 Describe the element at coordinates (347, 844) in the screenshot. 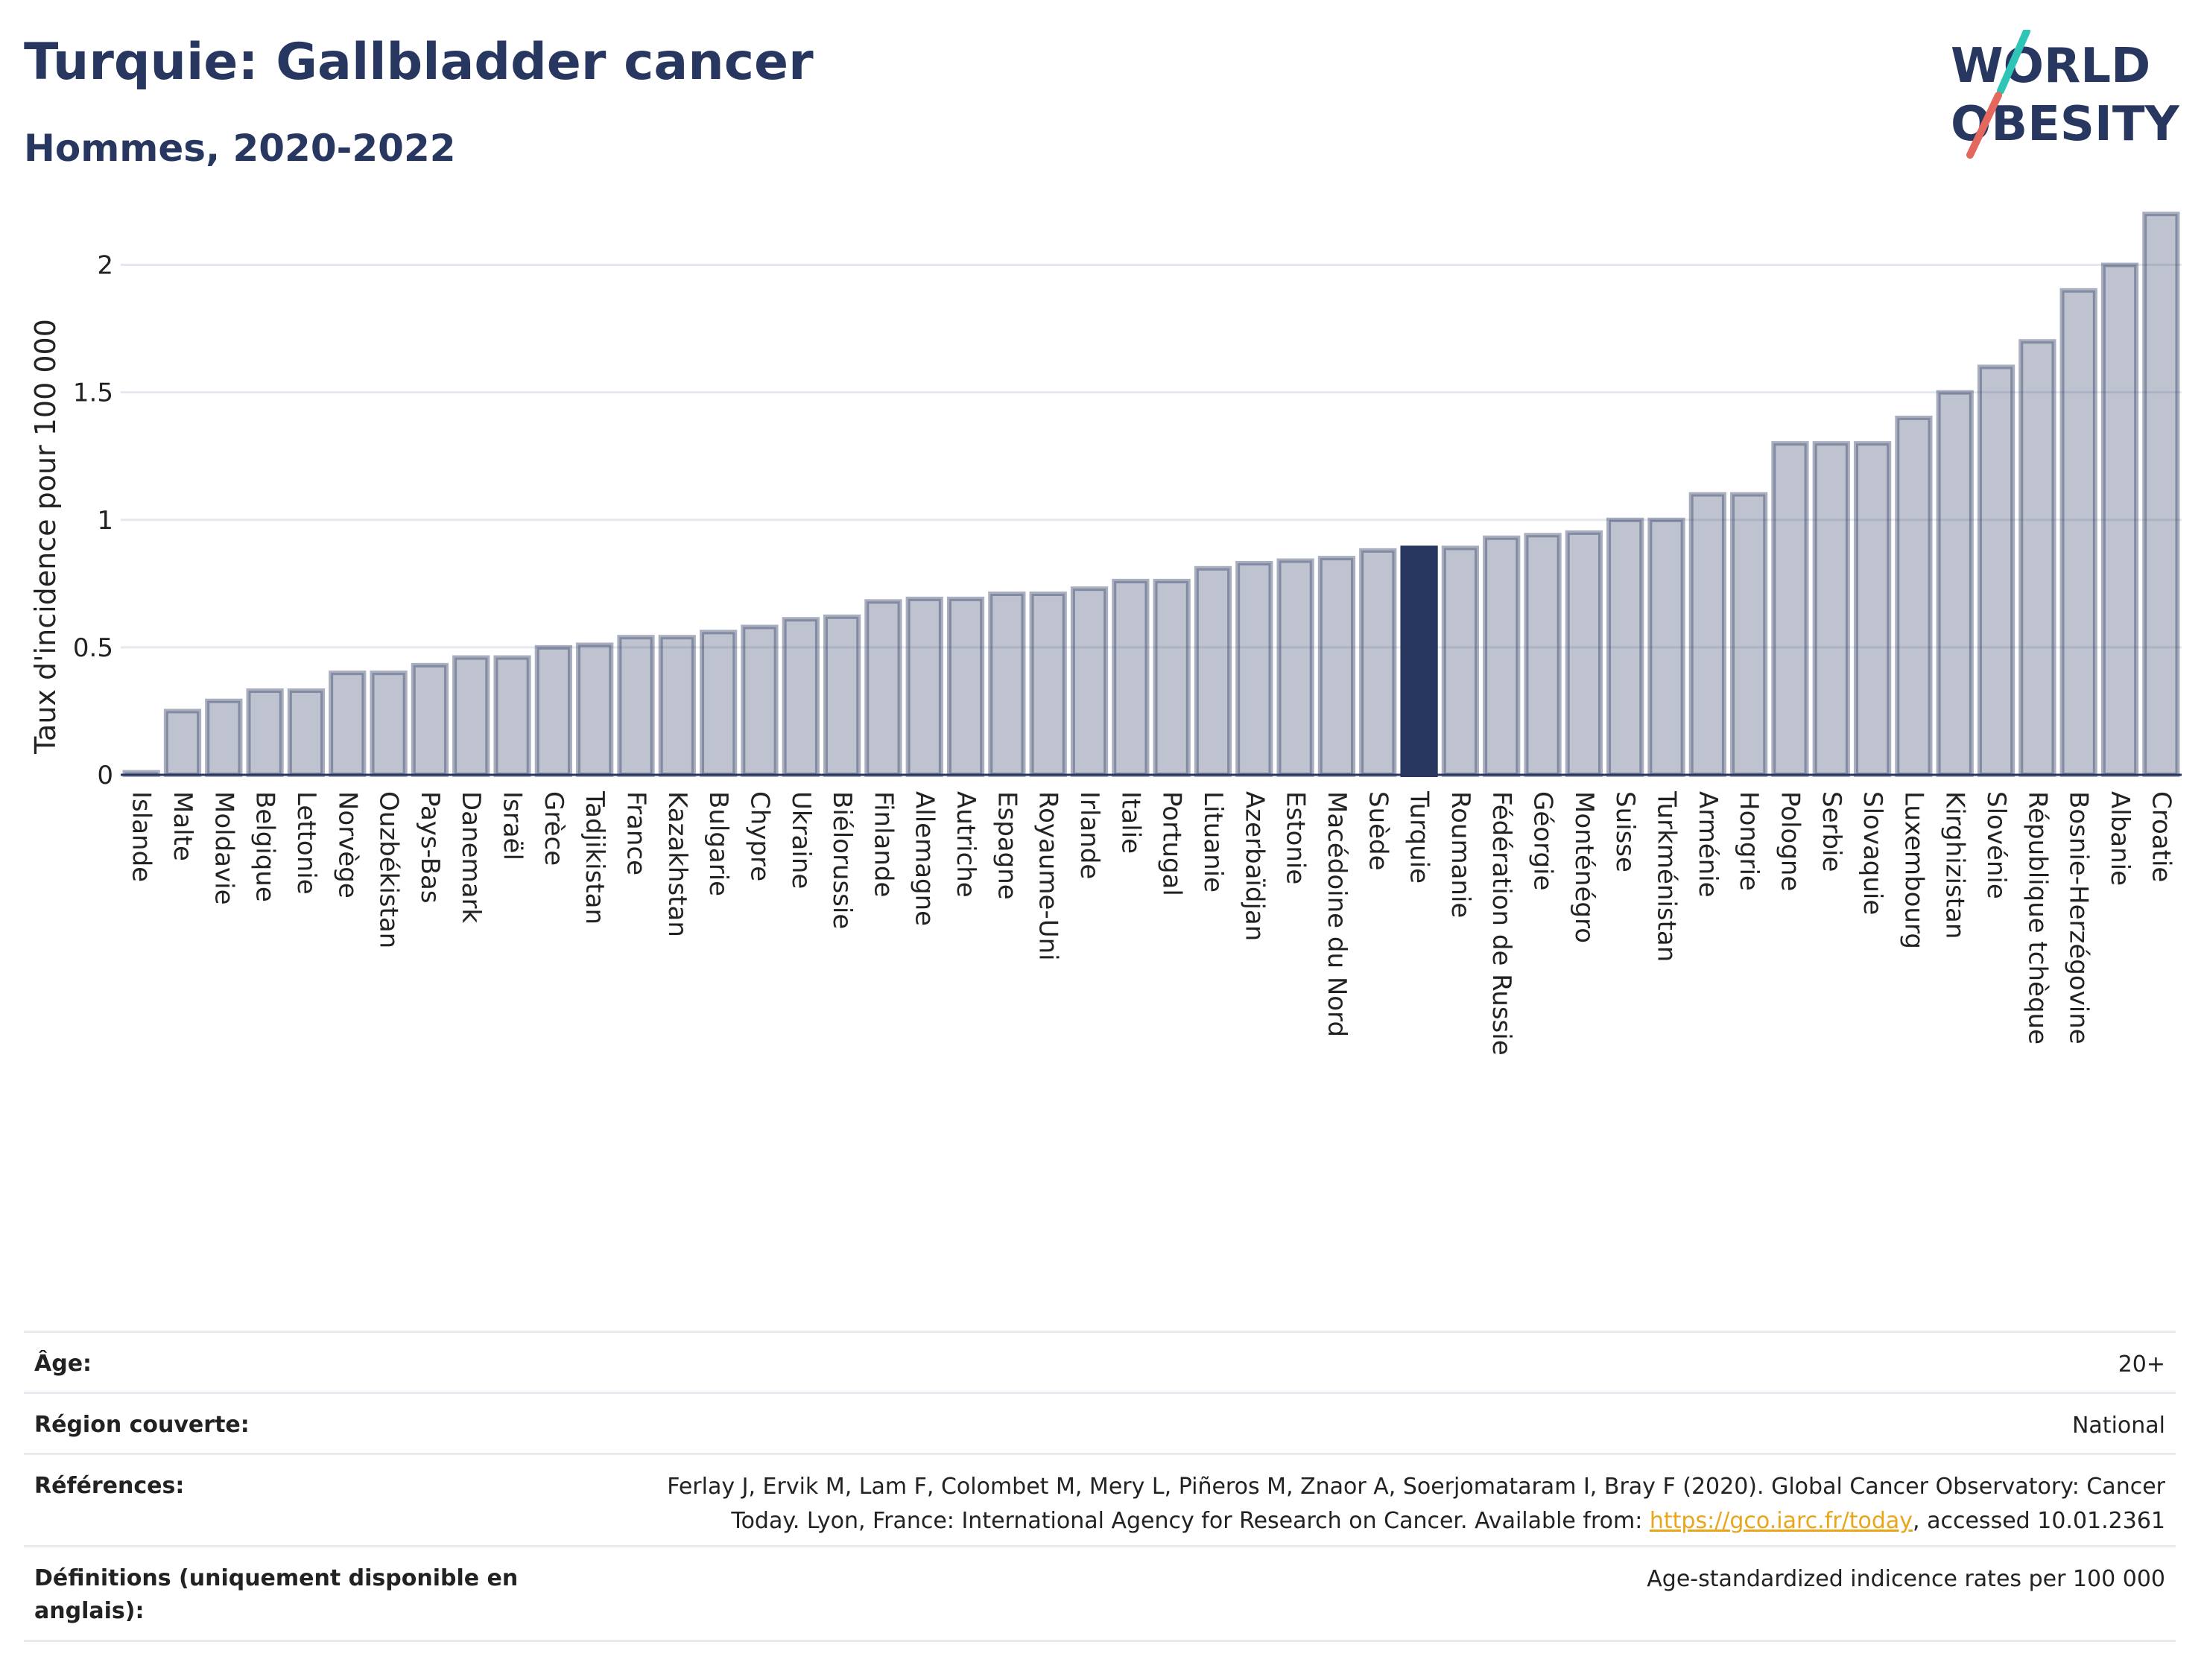

I see `x-tick-label: Norvège` at that location.